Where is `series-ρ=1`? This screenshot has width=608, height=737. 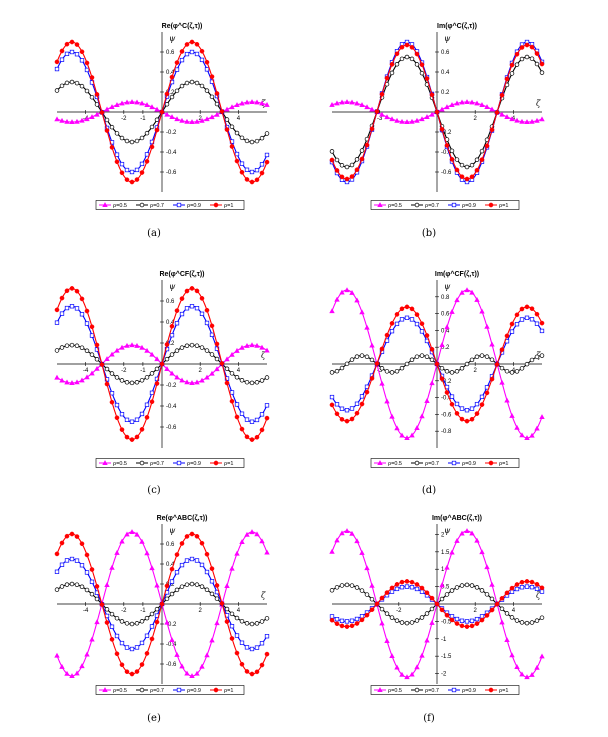
series-ρ=1 is located at coordinates (162, 604).